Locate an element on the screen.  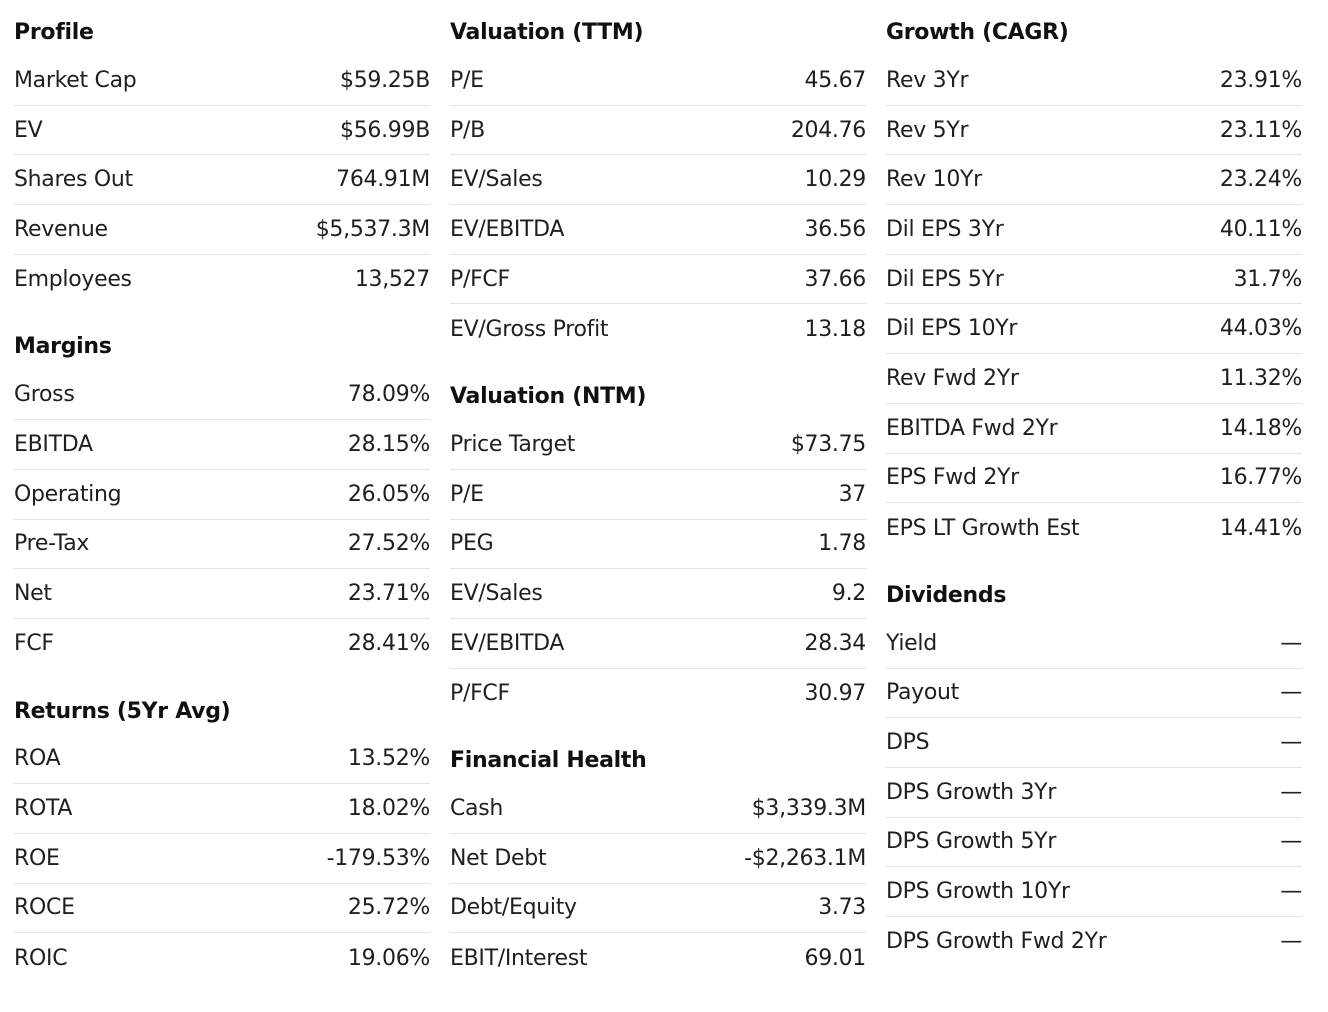
metric-row-market-cap: Market Cap $59.25B is located at coordinates (222, 81).